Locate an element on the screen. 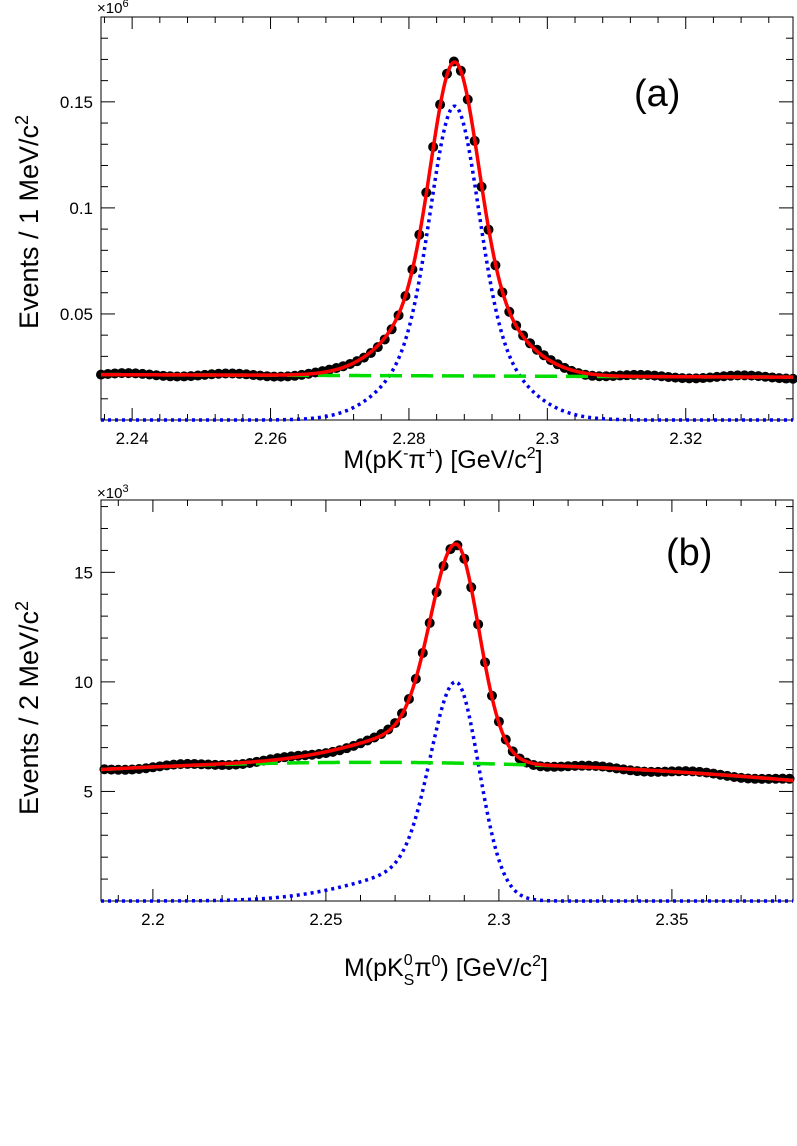 This screenshot has width=797, height=1146. y-tick-label: 0.15 is located at coordinates (76, 102).